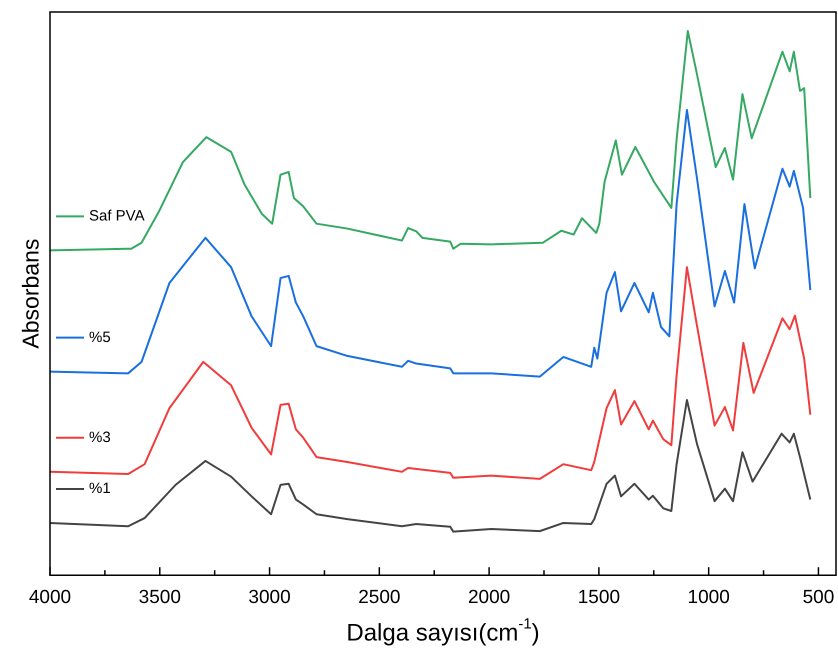 Image resolution: width=838 pixels, height=658 pixels. I want to click on y-axis-title: Absorbans, so click(30, 293).